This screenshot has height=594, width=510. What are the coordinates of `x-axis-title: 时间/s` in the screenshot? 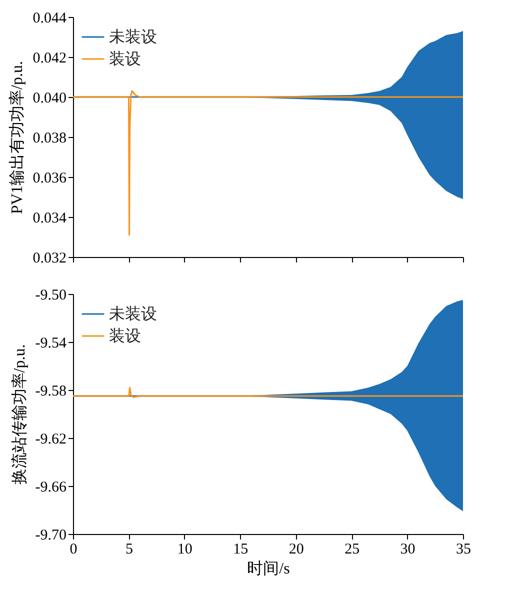 It's located at (268, 569).